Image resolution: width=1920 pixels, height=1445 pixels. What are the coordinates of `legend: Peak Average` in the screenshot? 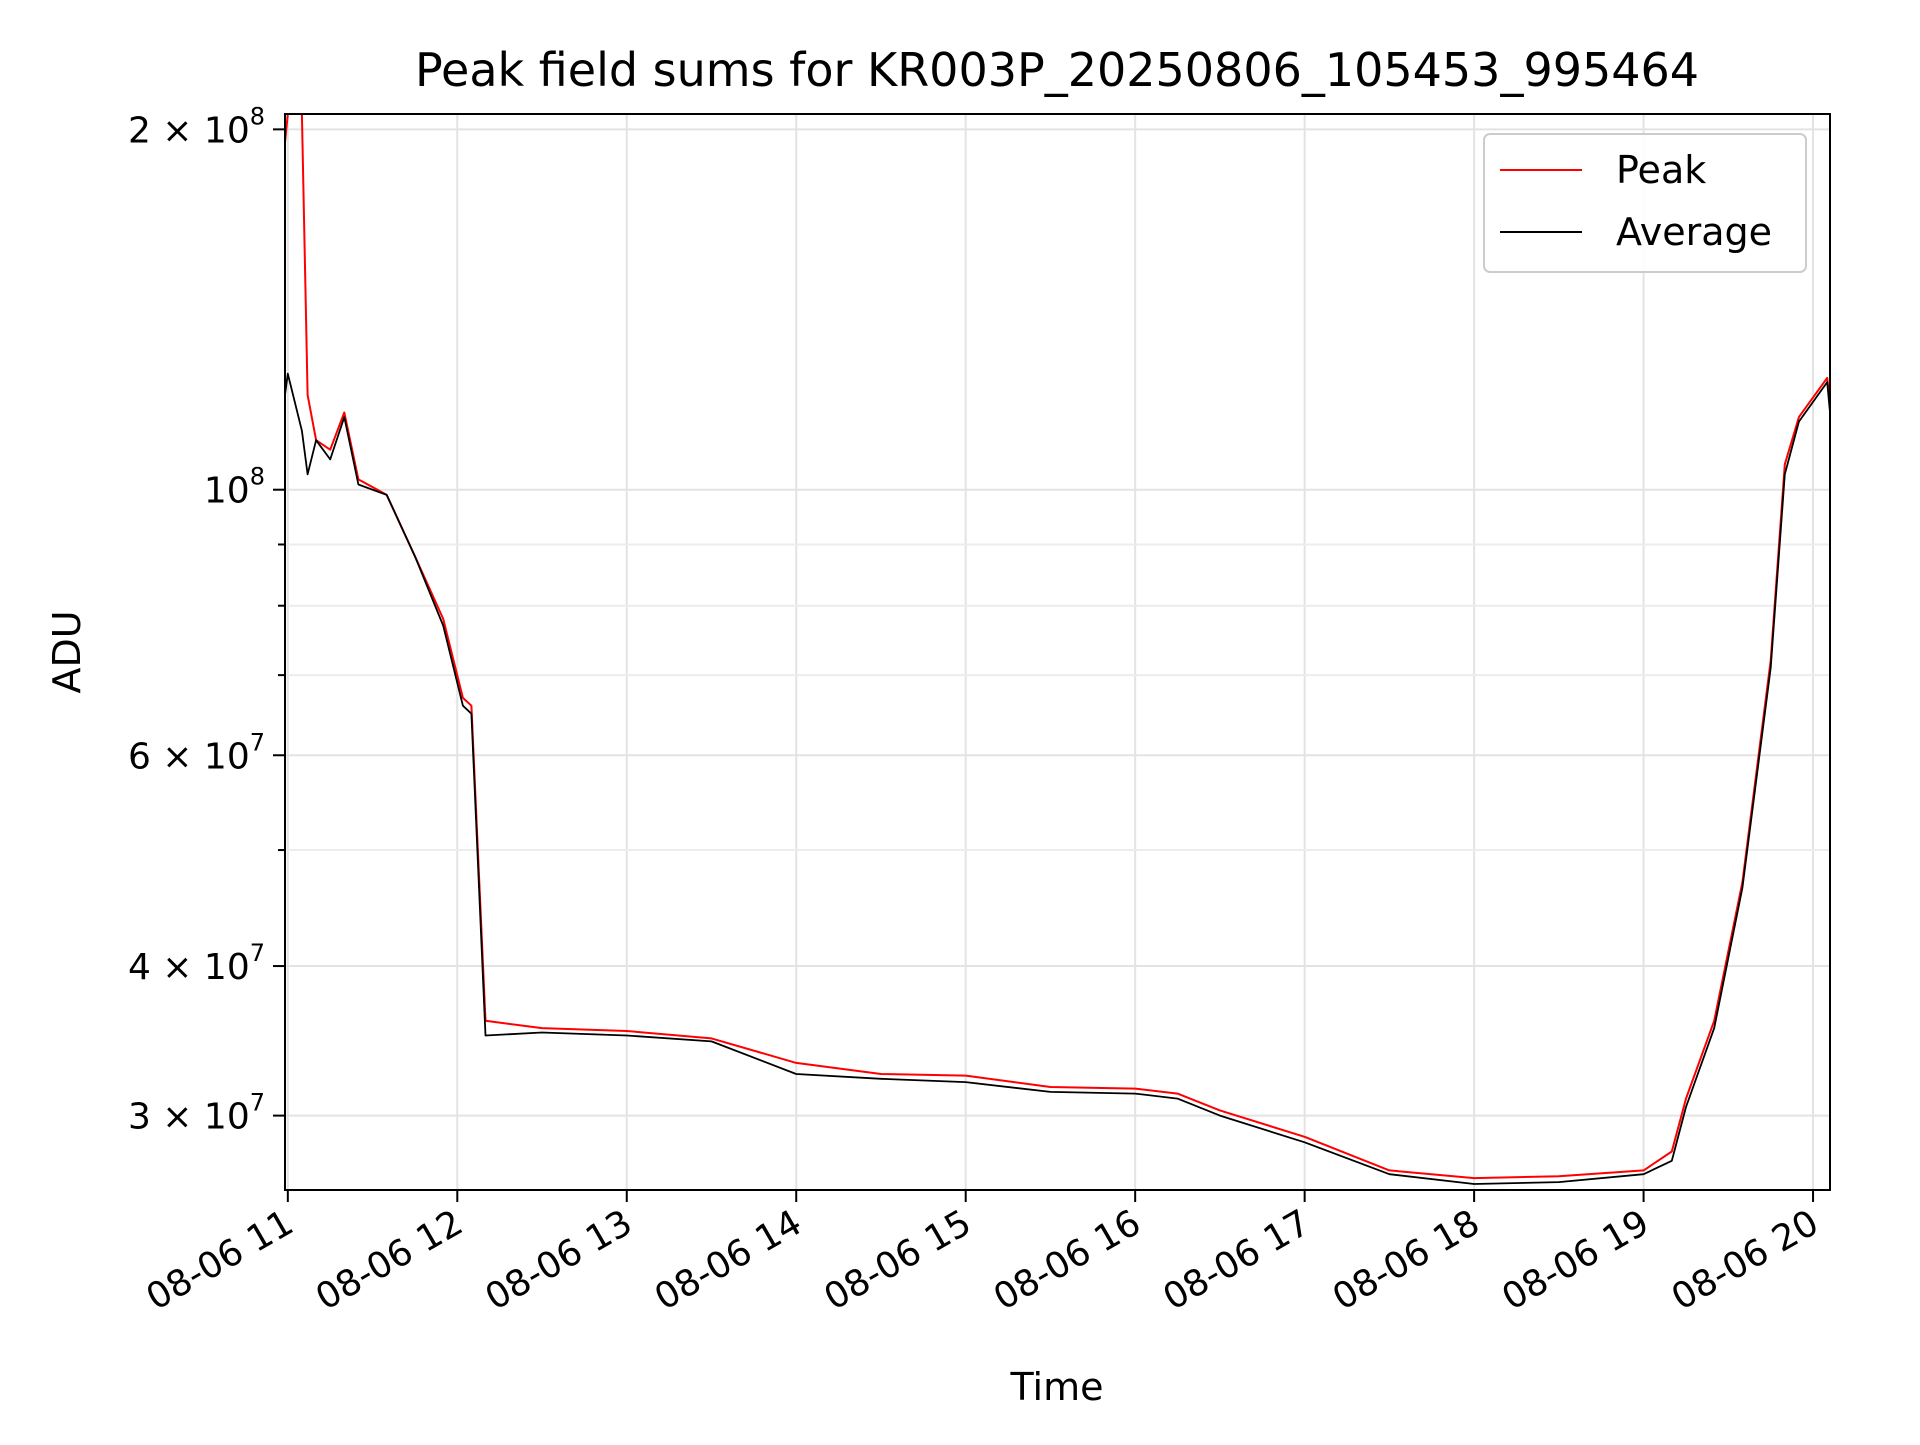 It's located at (1645, 203).